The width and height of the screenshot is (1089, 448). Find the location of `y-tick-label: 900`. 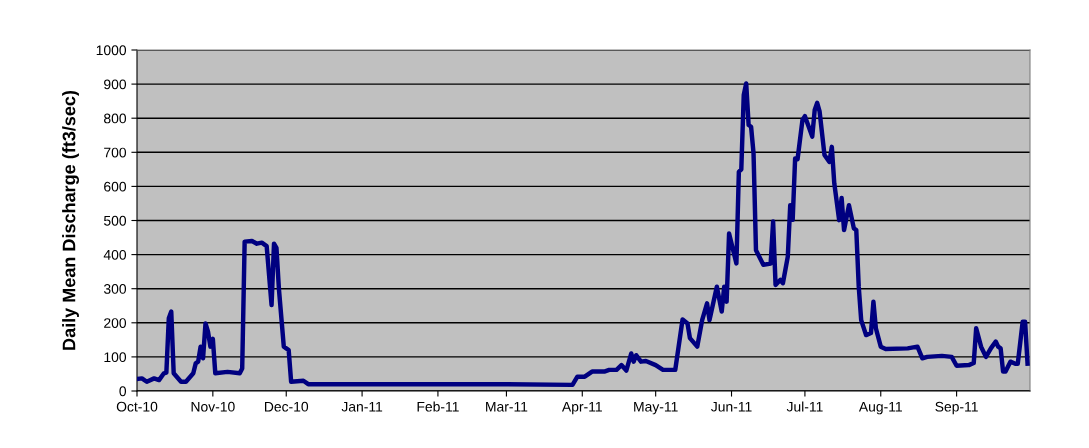

y-tick-label: 900 is located at coordinates (115, 84).